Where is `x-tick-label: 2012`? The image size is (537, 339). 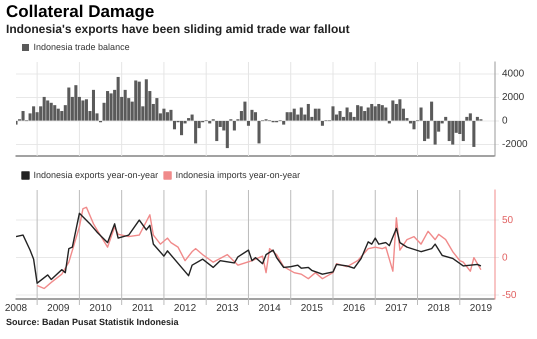
x-tick-label: 2012 is located at coordinates (185, 308).